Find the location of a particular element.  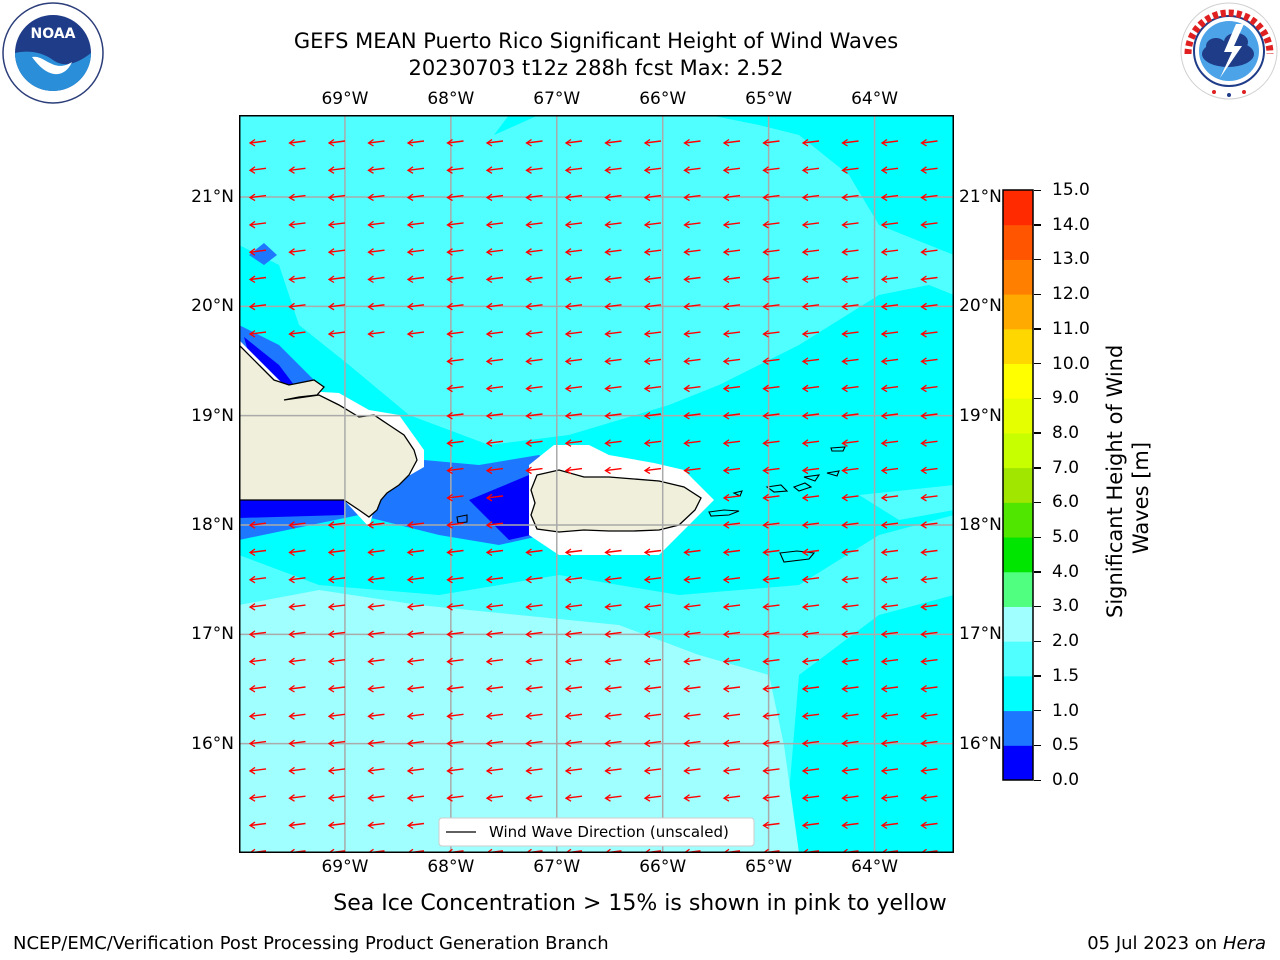

contour-0.0-west is located at coordinates (291, 509).